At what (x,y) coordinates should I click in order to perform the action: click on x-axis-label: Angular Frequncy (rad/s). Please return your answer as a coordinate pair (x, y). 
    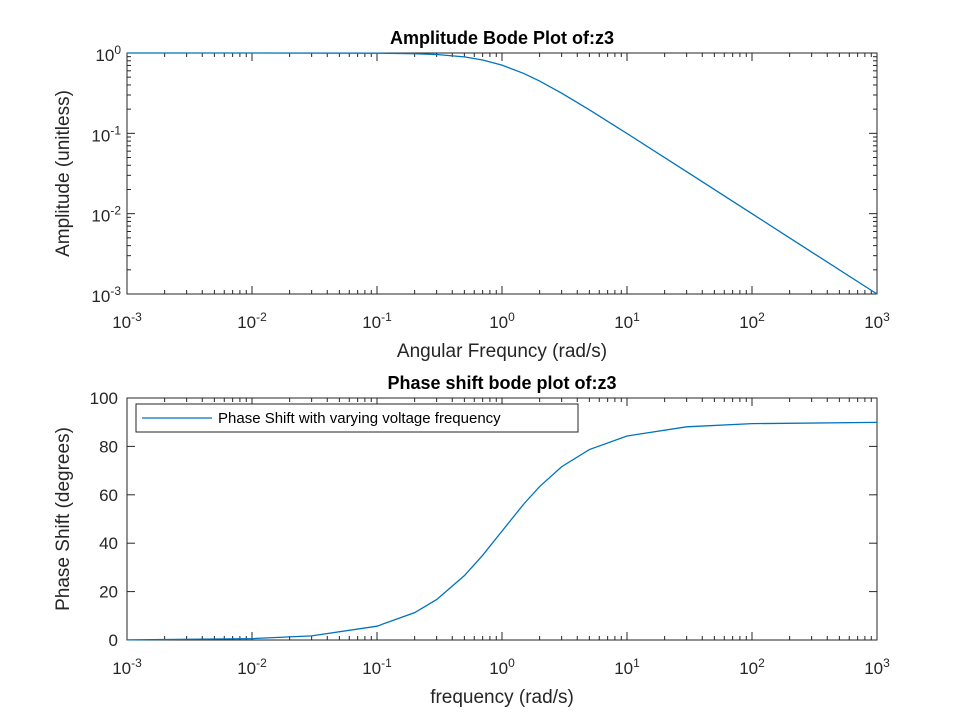
    Looking at the image, I should click on (502, 351).